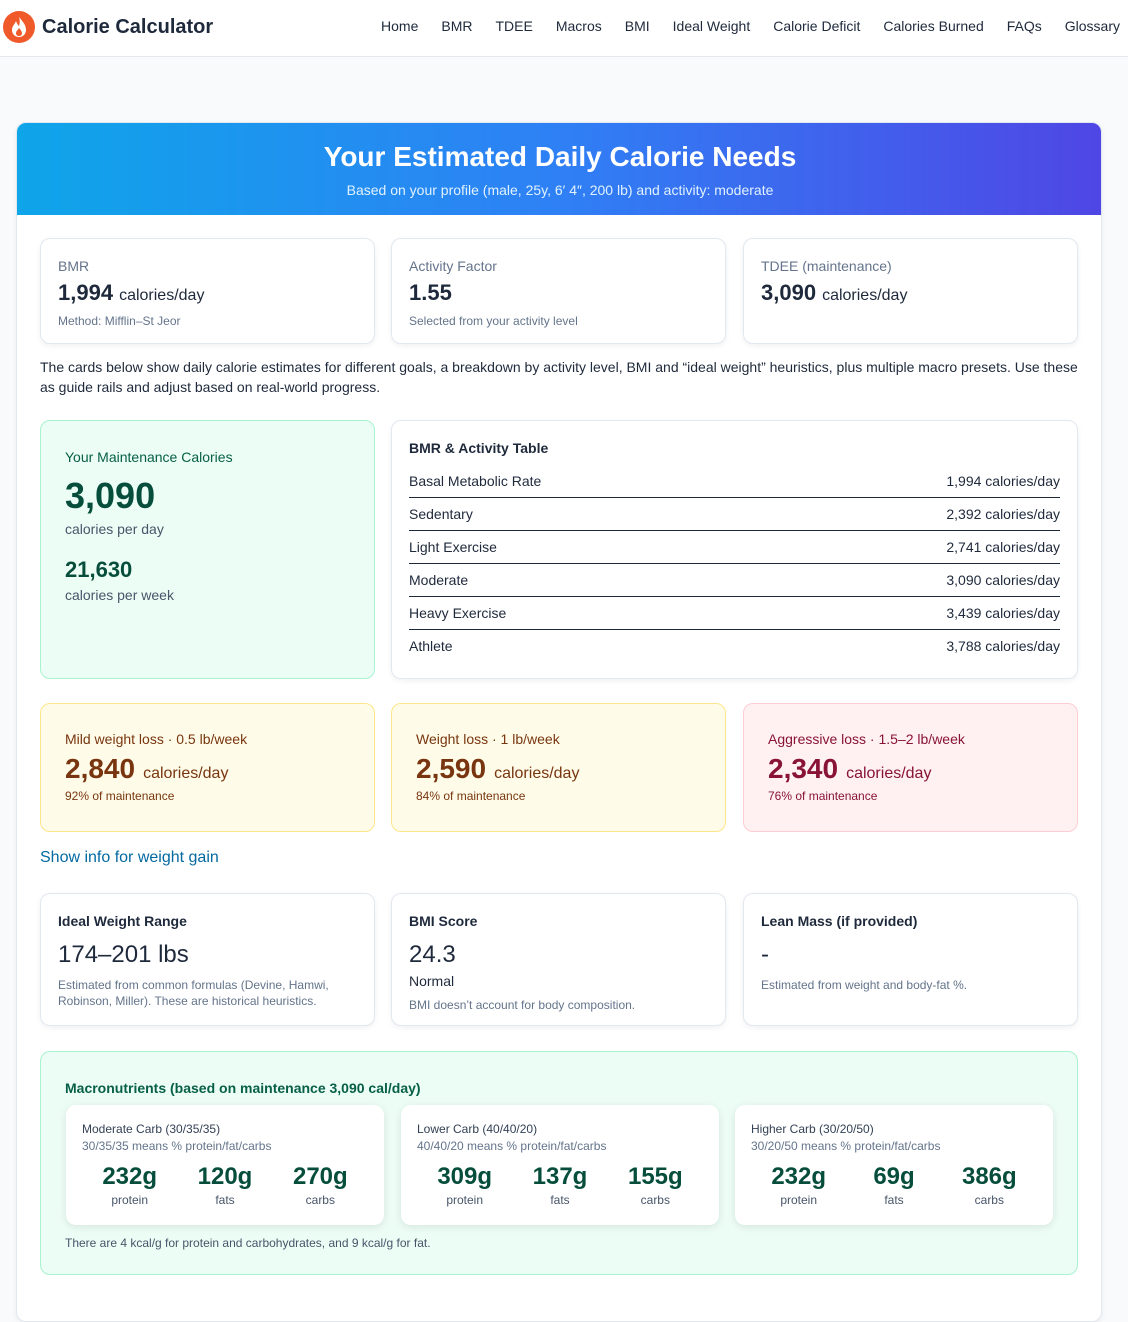 This screenshot has height=1322, width=1128. What do you see at coordinates (823, 796) in the screenshot?
I see `goal-note: 76% of maintenance` at bounding box center [823, 796].